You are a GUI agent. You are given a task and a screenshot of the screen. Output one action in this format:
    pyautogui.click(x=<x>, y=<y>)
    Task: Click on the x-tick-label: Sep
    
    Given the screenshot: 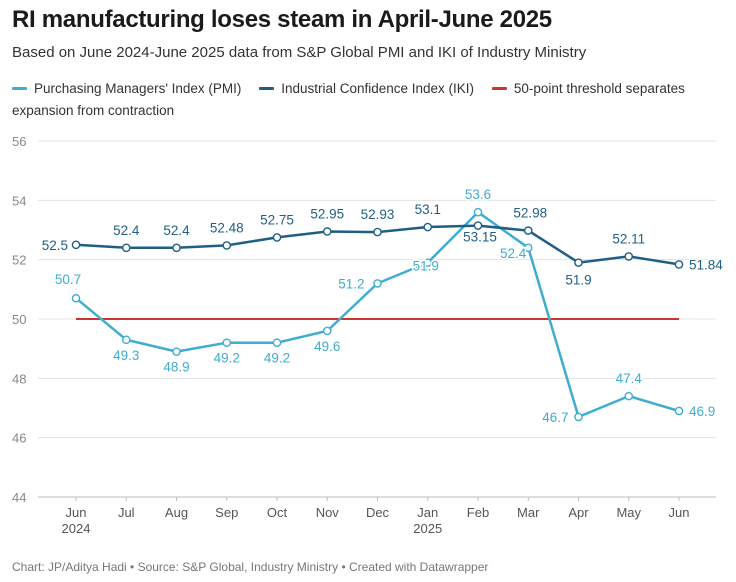 What is the action you would take?
    pyautogui.click(x=226, y=512)
    